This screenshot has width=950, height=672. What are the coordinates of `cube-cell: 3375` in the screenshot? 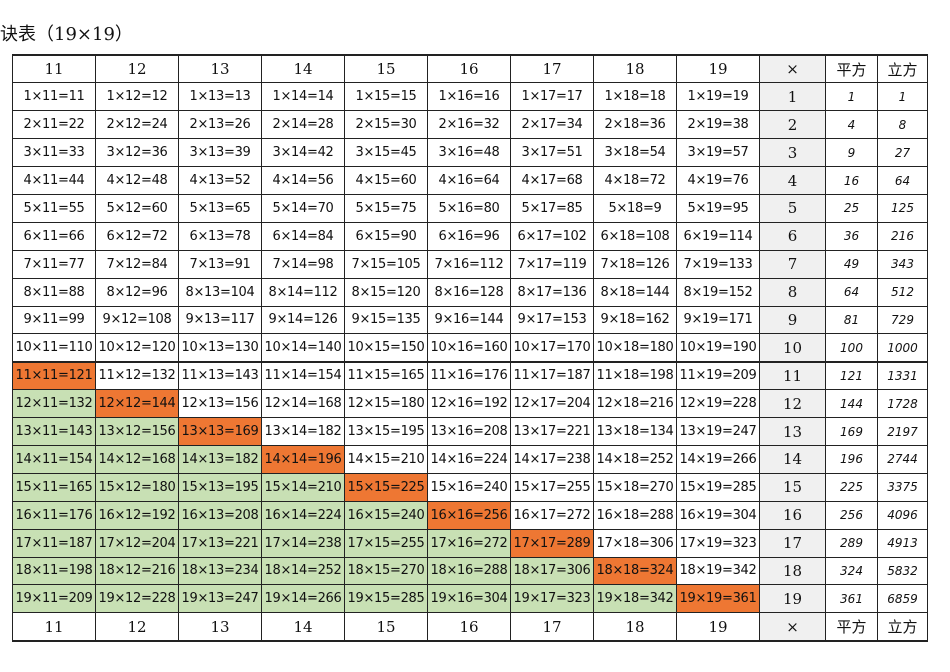 It's located at (902, 487).